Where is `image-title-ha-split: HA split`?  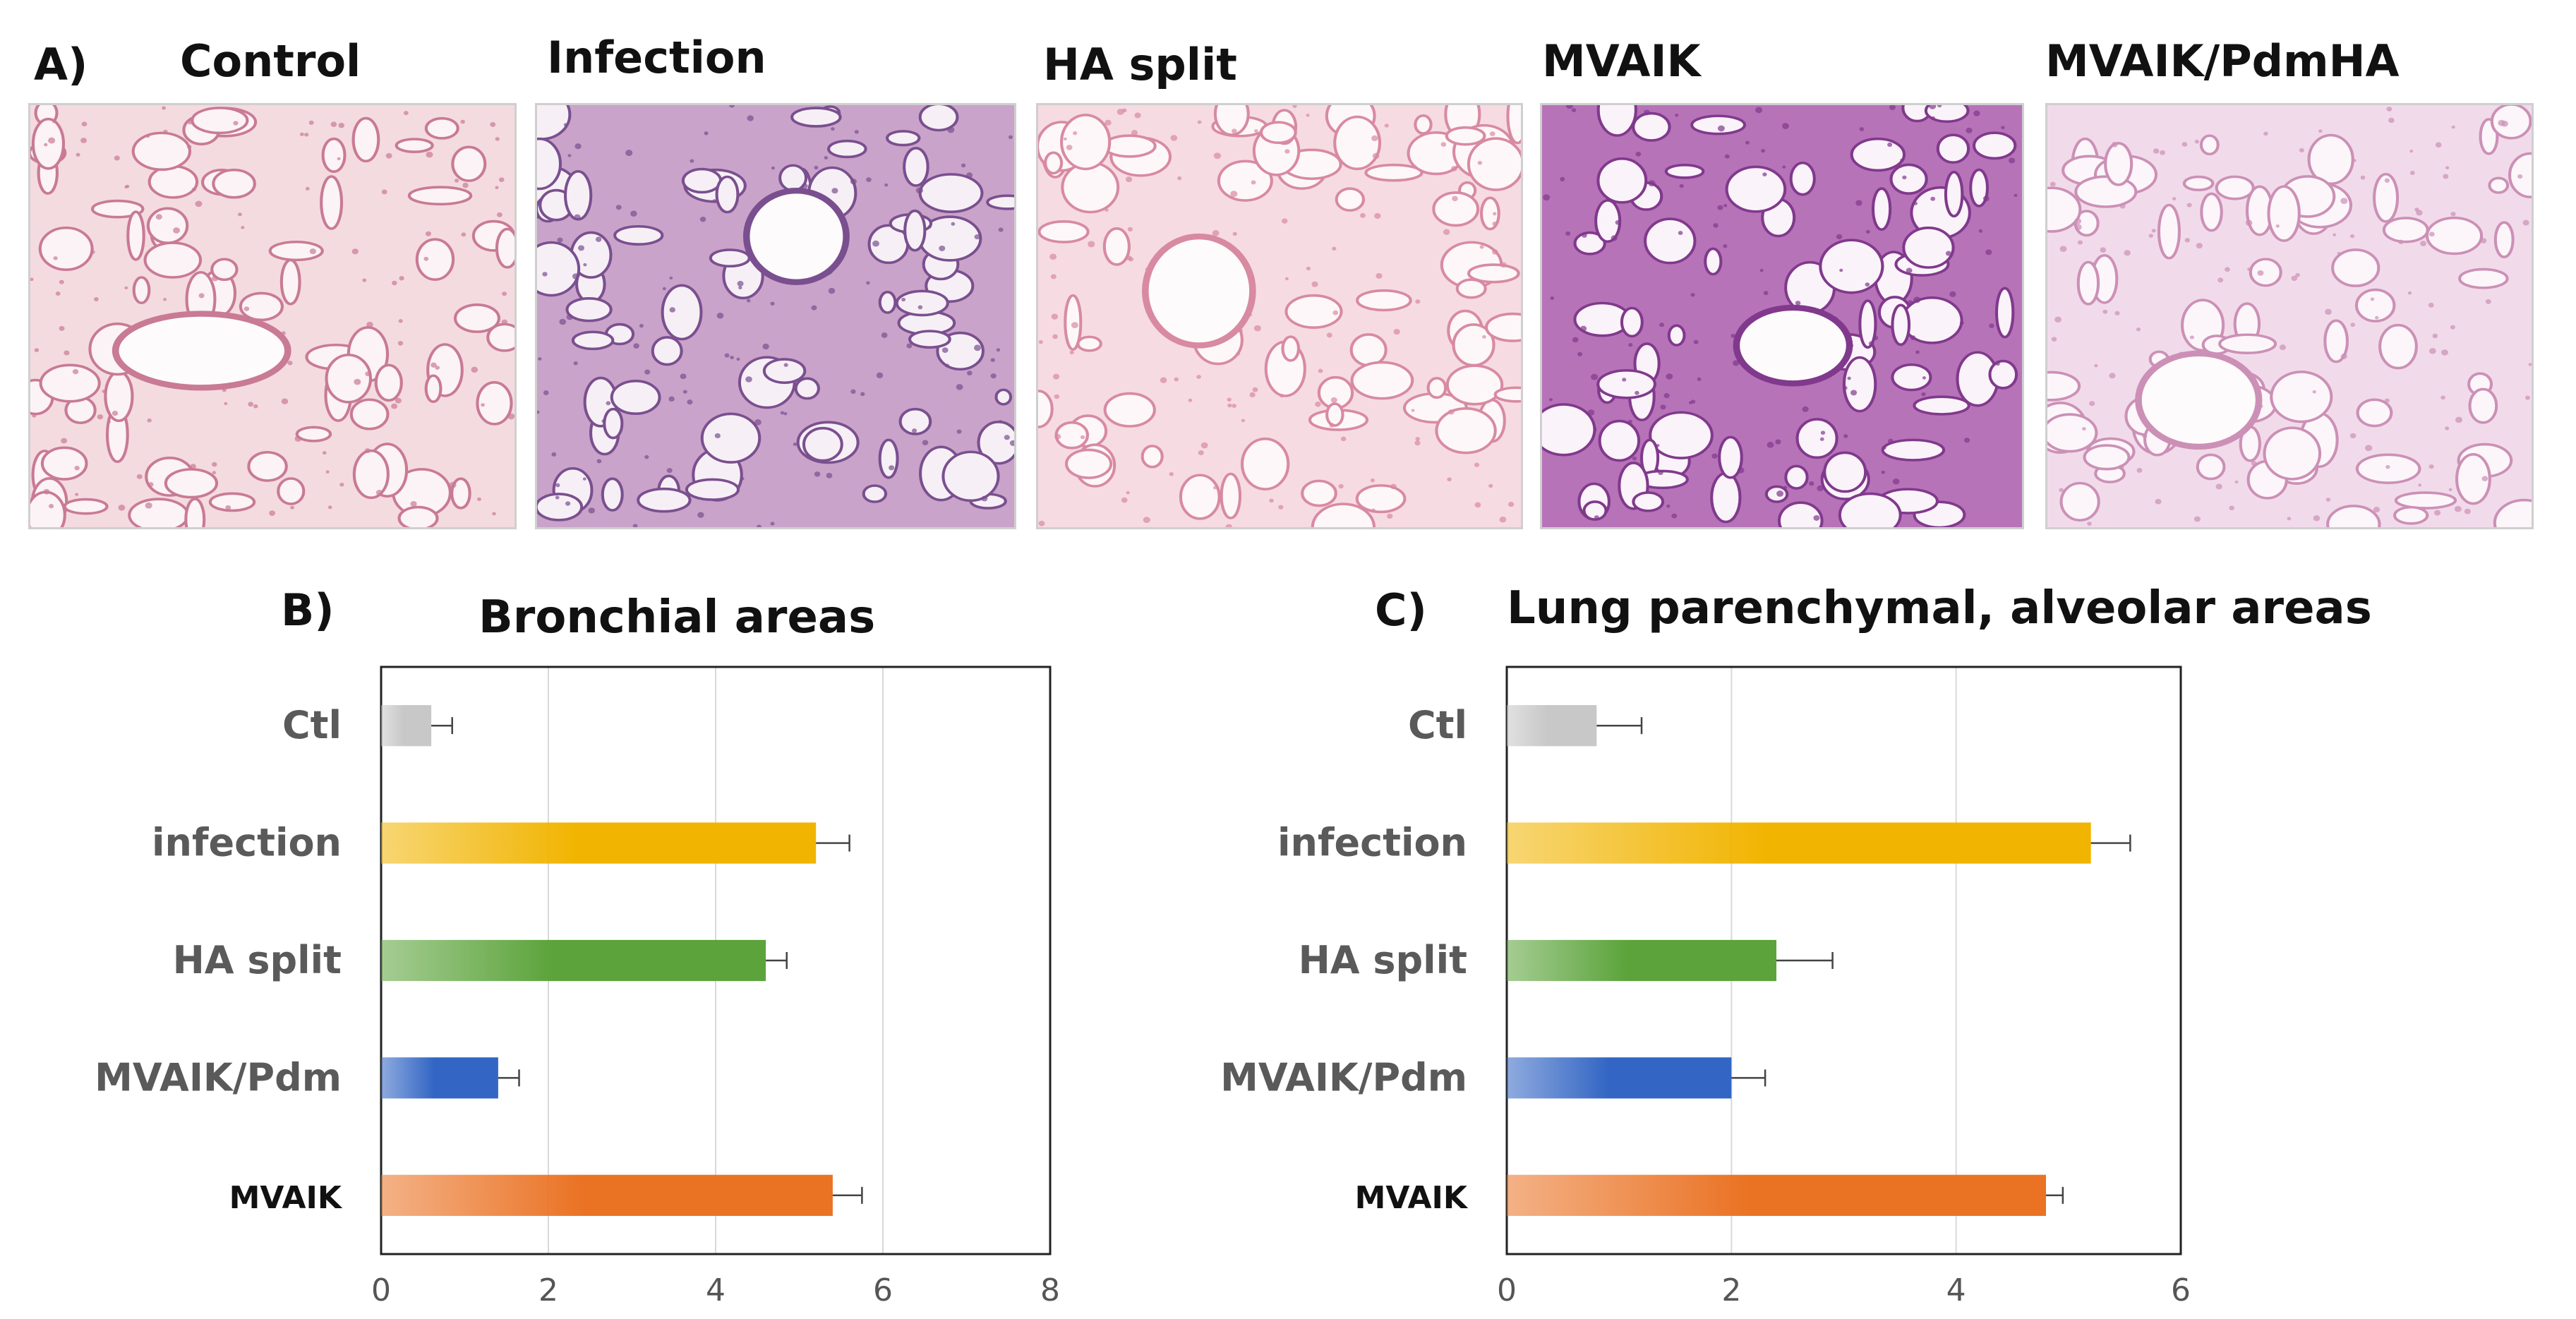 image-title-ha-split: HA split is located at coordinates (1140, 64).